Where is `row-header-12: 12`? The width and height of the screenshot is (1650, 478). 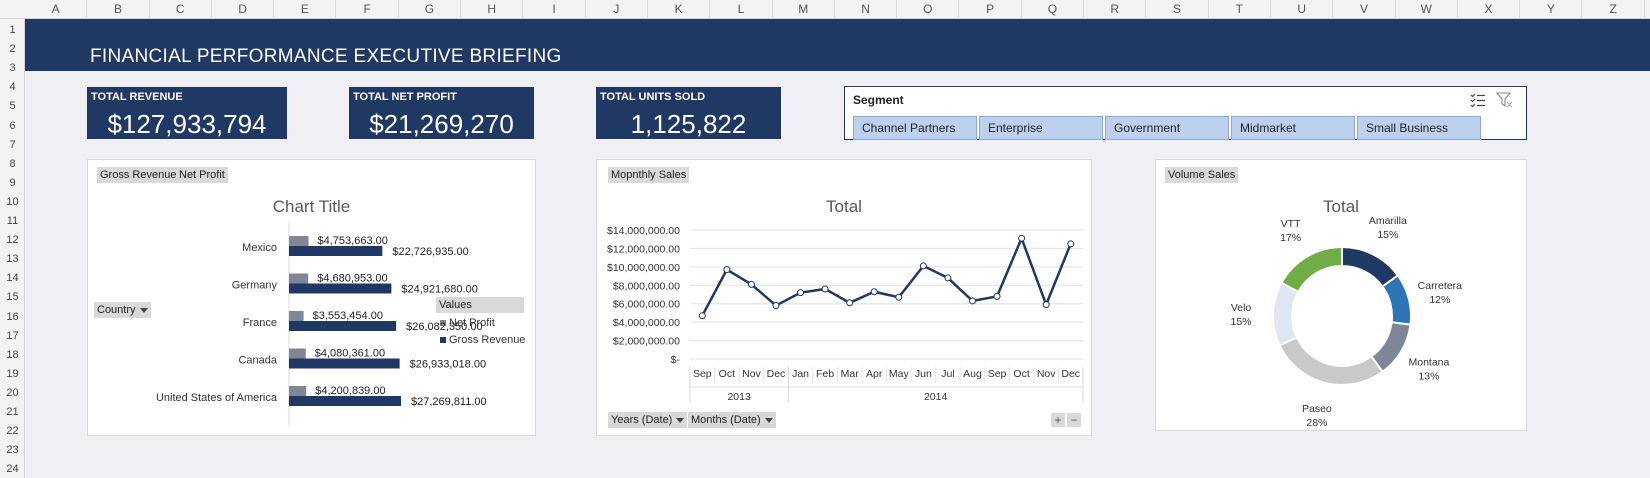
row-header-12: 12 is located at coordinates (12, 240).